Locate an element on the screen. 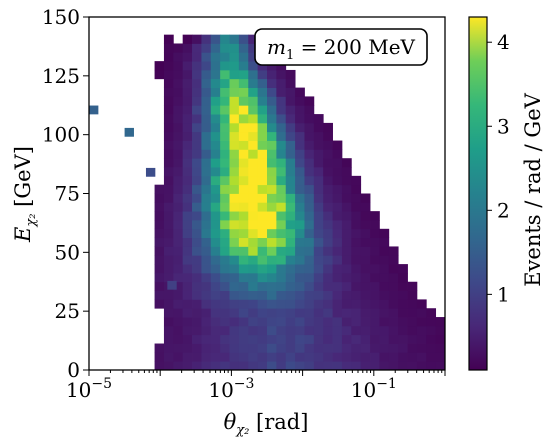 This screenshot has height=445, width=557. colorbar-label: Events / rad / GeV is located at coordinates (533, 189).